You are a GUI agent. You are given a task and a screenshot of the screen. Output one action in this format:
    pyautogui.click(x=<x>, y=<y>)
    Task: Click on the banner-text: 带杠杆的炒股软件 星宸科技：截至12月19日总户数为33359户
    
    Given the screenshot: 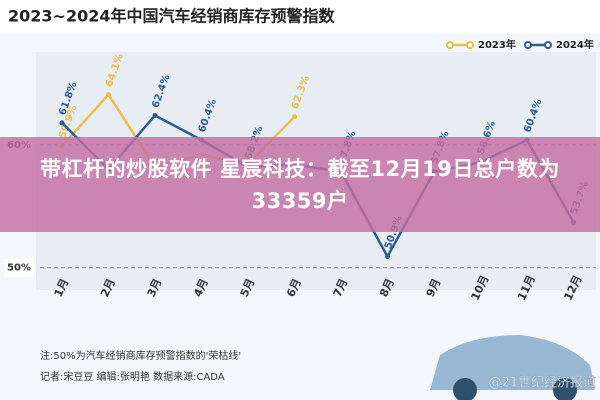 What is the action you would take?
    pyautogui.click(x=300, y=184)
    